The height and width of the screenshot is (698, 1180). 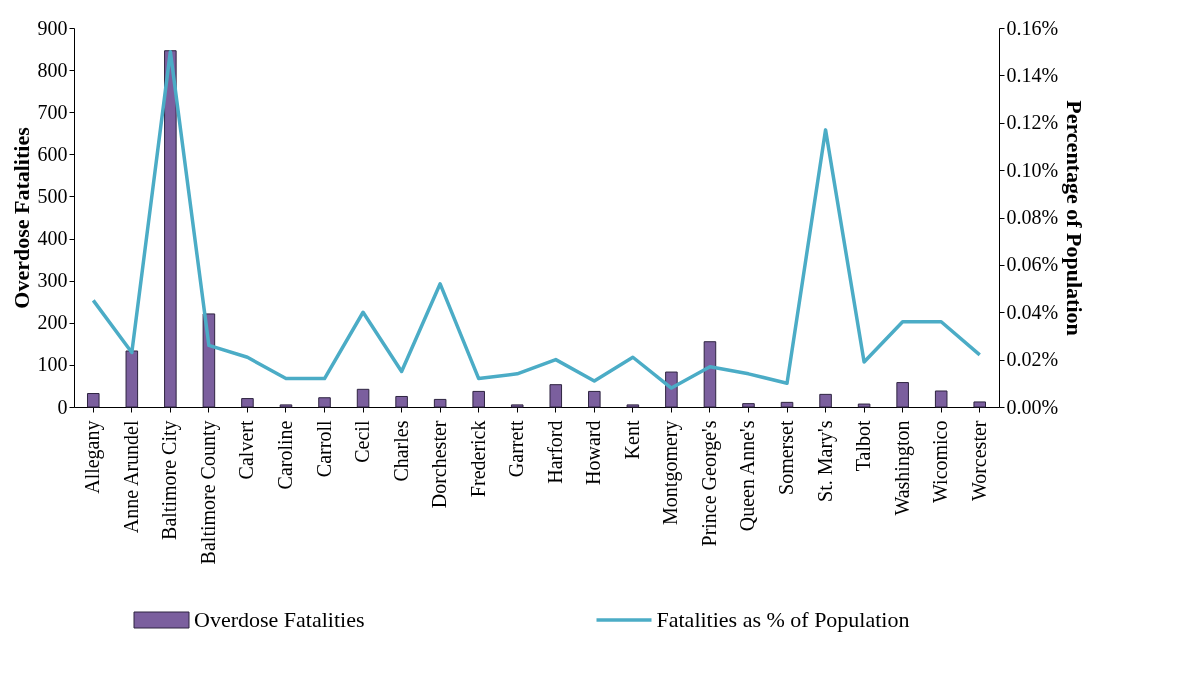 I want to click on x-tick-label: Howard, so click(x=593, y=452).